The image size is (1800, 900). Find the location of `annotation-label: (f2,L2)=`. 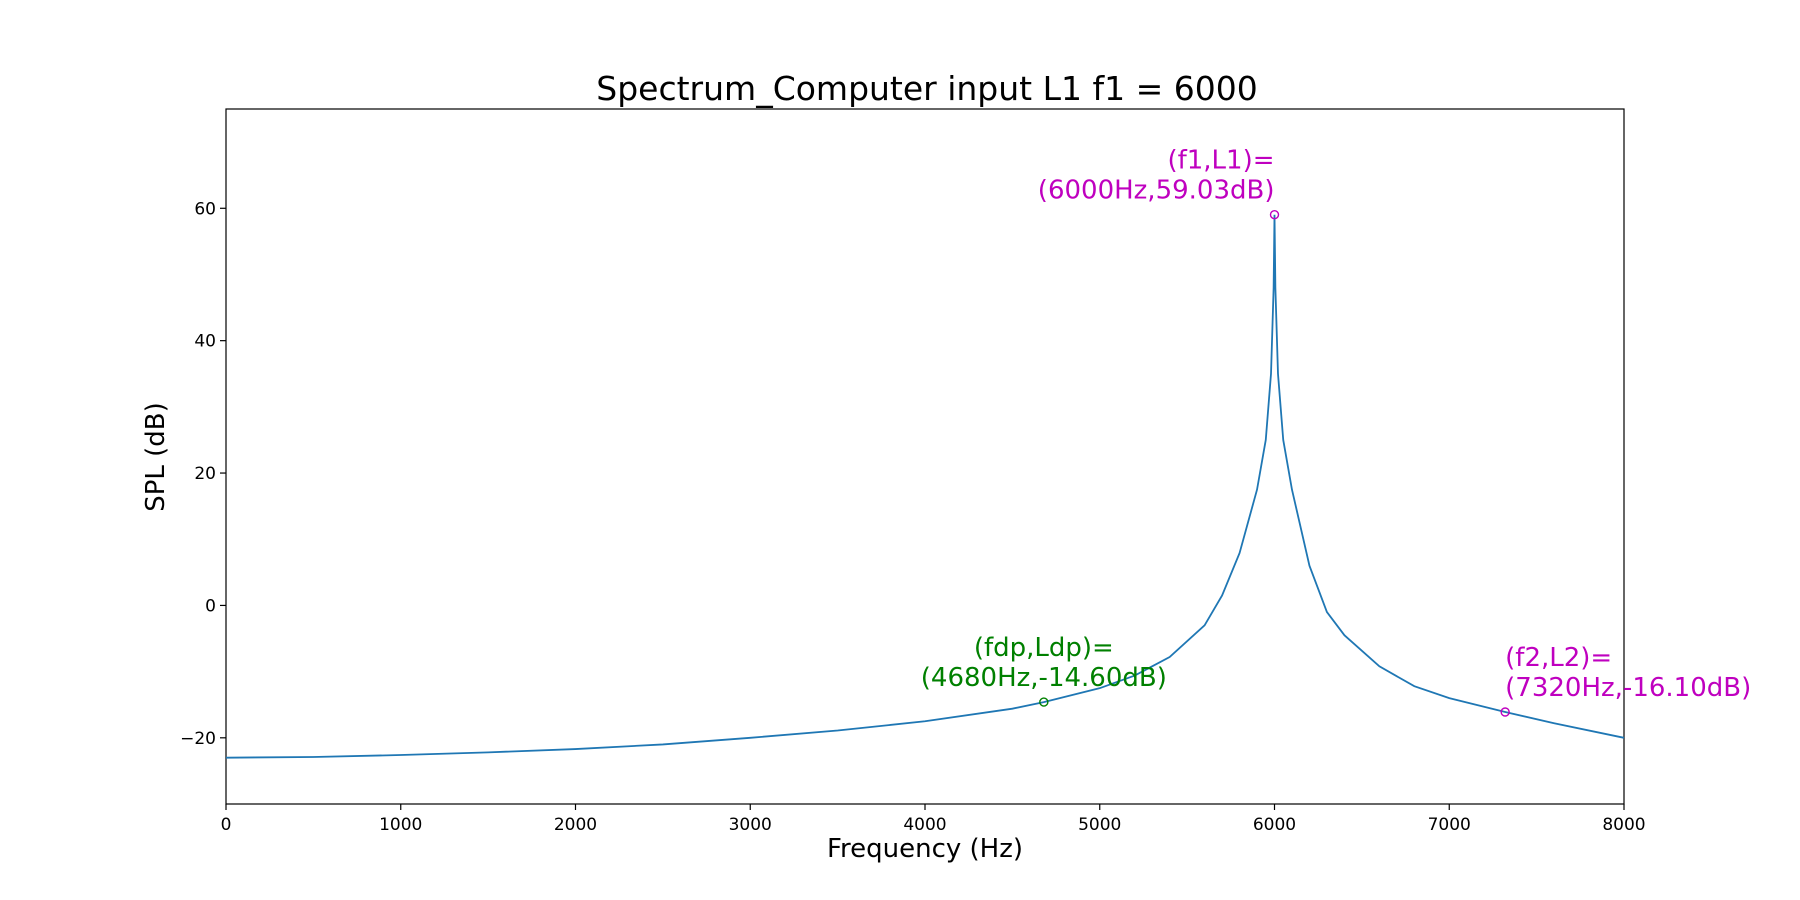

annotation-label: (f2,L2)= is located at coordinates (1558, 658).